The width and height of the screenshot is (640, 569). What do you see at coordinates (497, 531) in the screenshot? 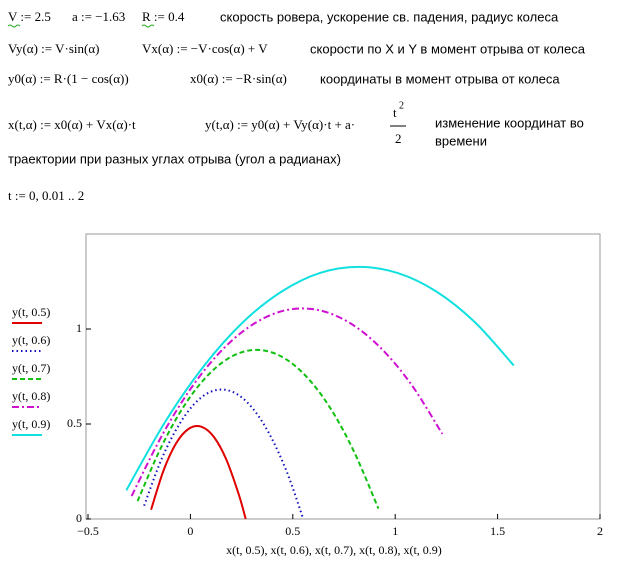
I see `x-tick-label: 1.5` at bounding box center [497, 531].